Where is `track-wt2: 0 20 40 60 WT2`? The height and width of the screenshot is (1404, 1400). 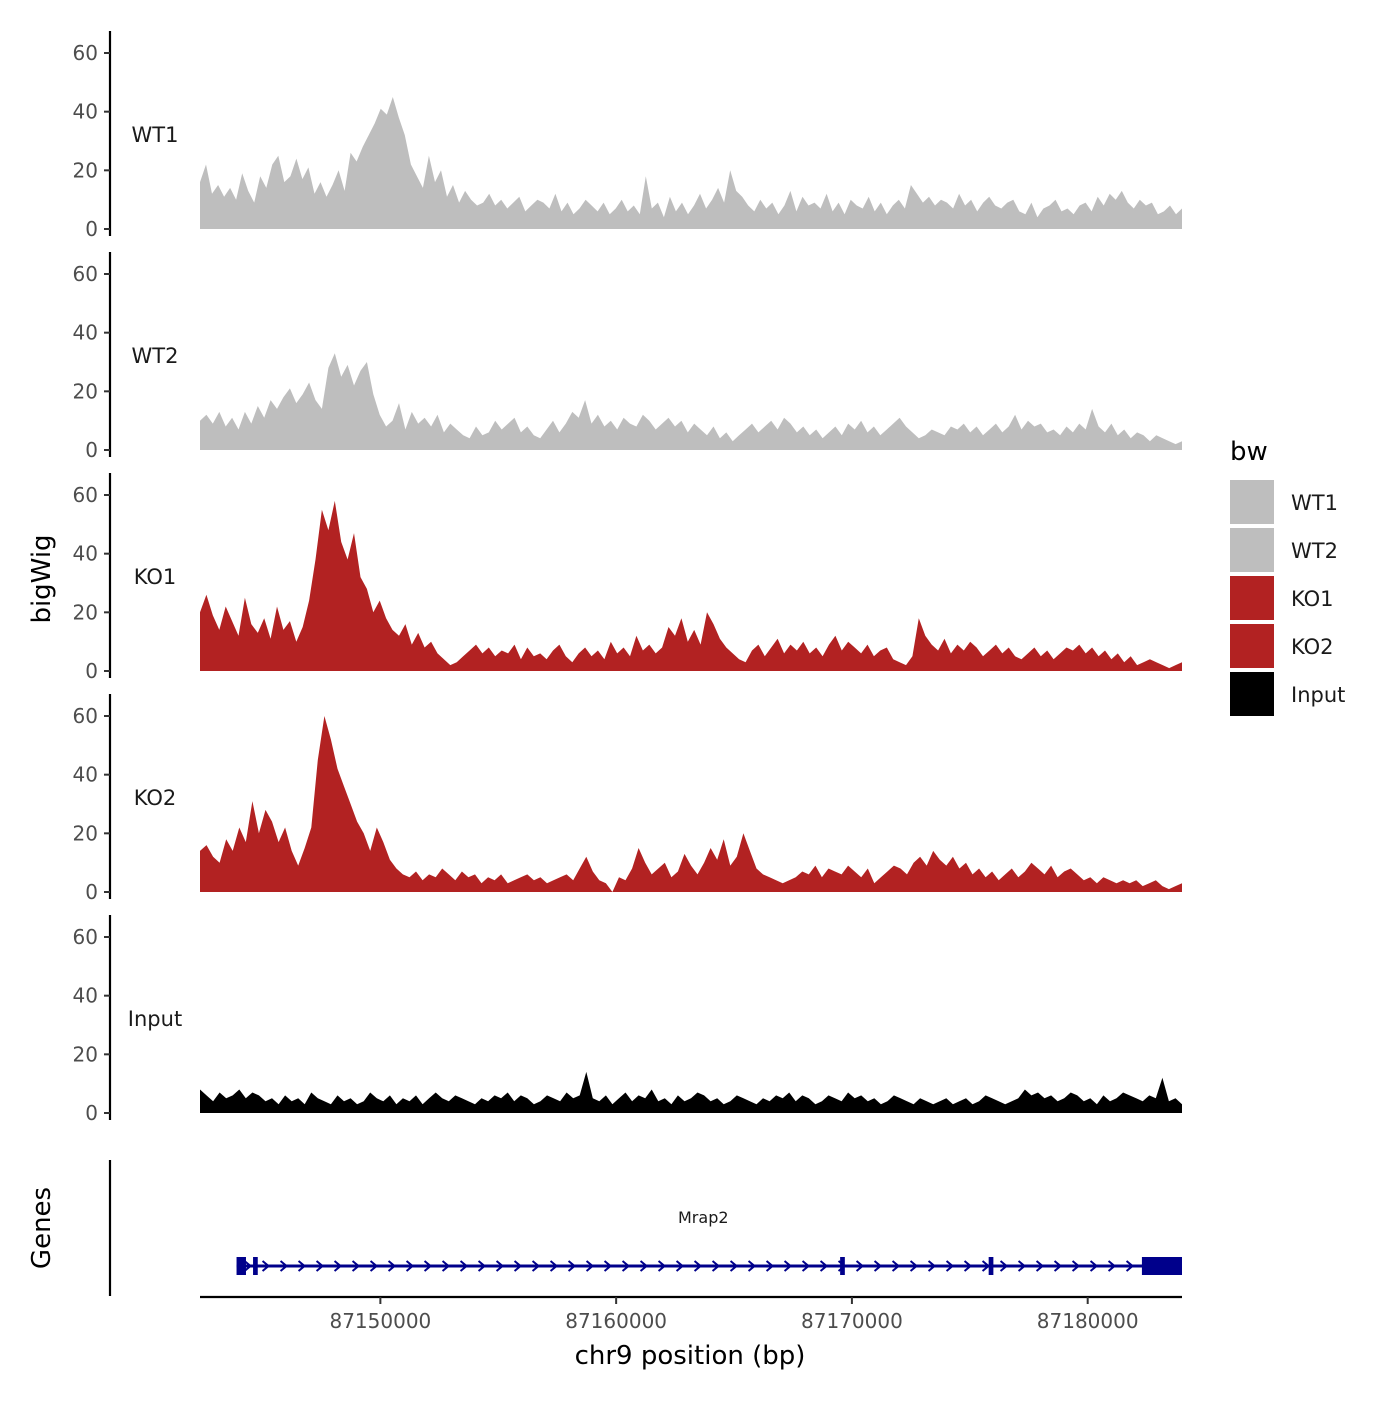 track-wt2: 0 20 40 60 WT2 is located at coordinates (627, 357).